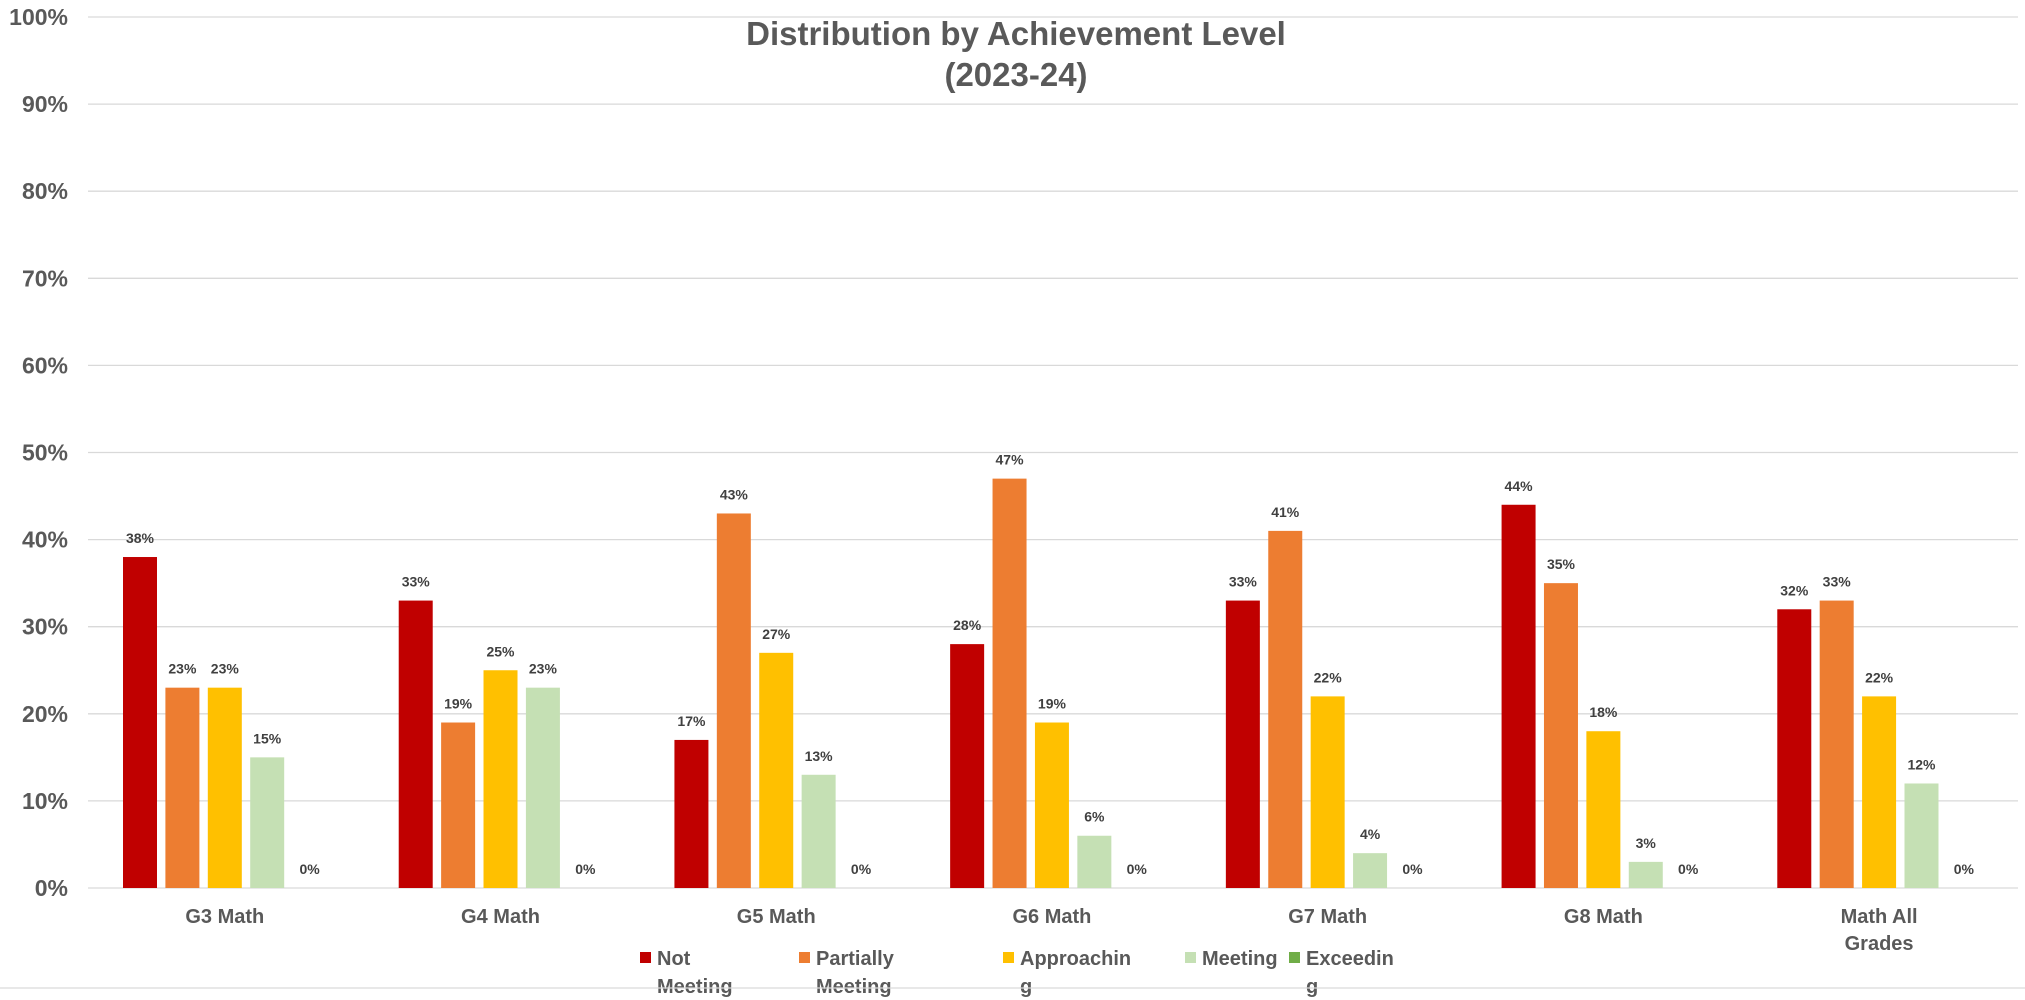  I want to click on data-label: 32%, so click(1794, 590).